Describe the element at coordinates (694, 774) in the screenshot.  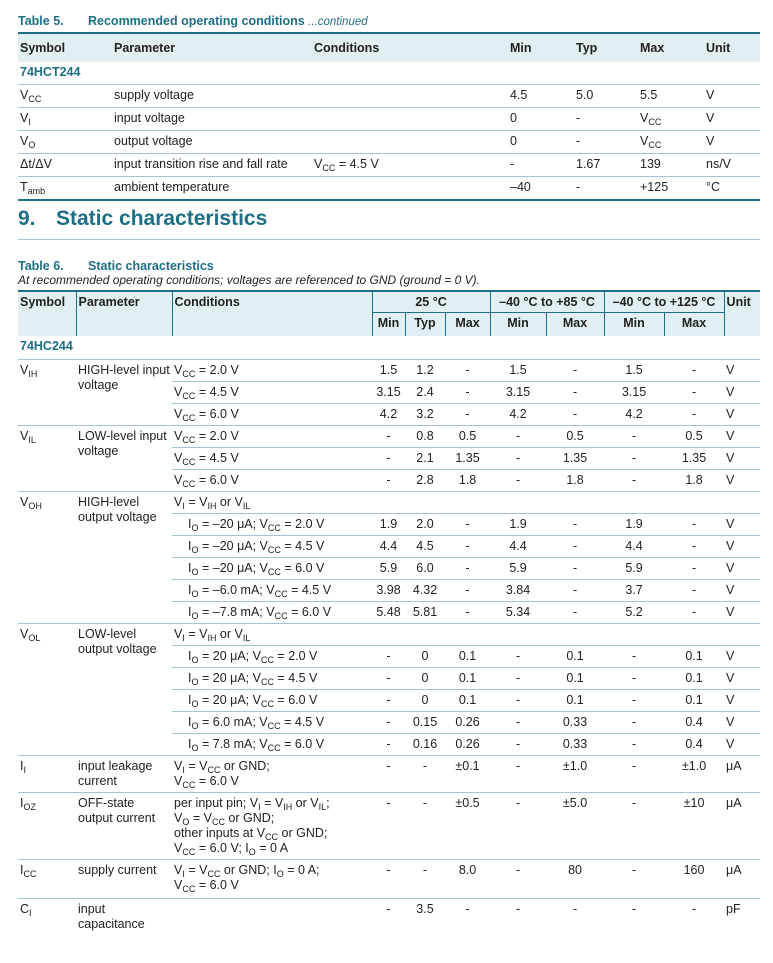
I see `value: ±1.0` at that location.